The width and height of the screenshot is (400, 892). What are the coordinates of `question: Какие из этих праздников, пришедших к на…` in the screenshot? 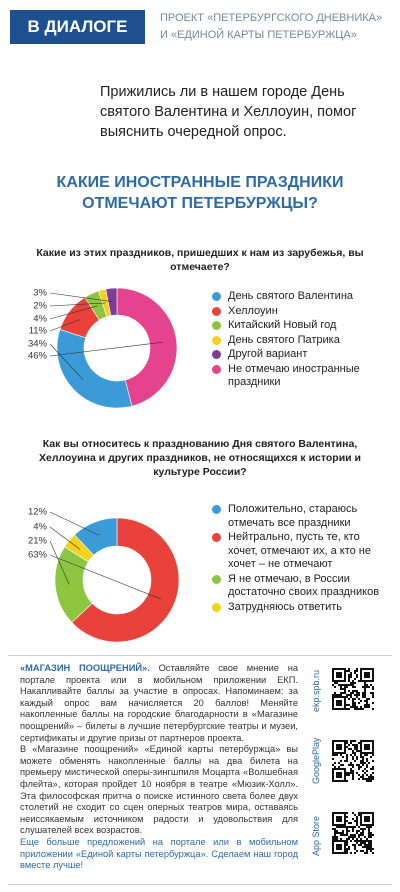 It's located at (200, 260).